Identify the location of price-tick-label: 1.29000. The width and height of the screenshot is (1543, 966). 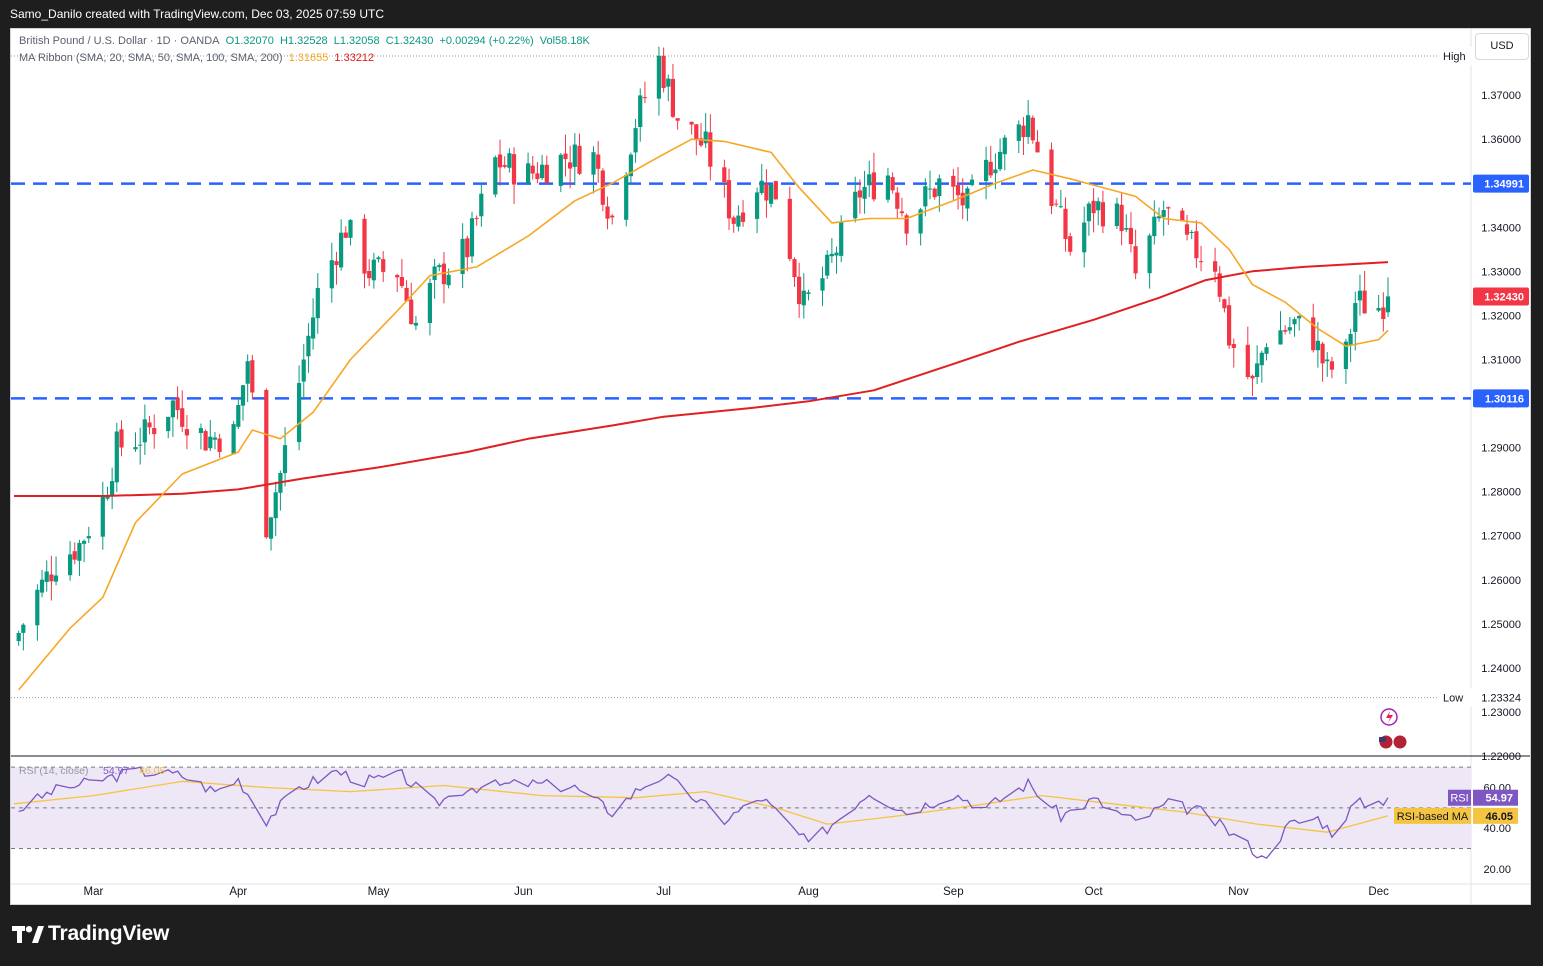
(1501, 449).